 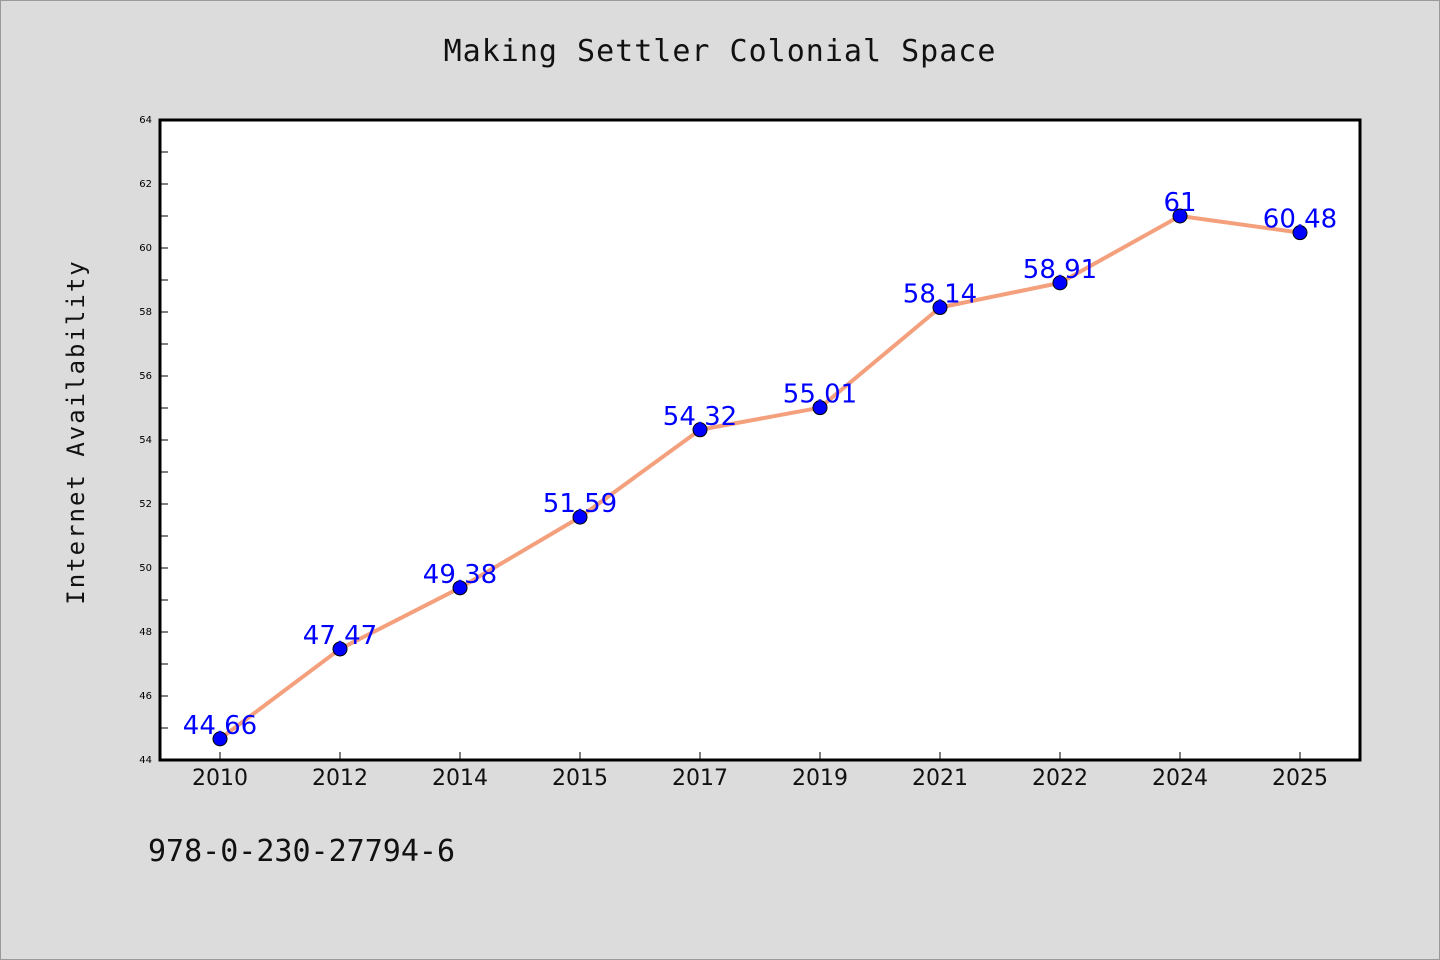 I want to click on y-axis-label: Internet Availability, so click(x=76, y=431).